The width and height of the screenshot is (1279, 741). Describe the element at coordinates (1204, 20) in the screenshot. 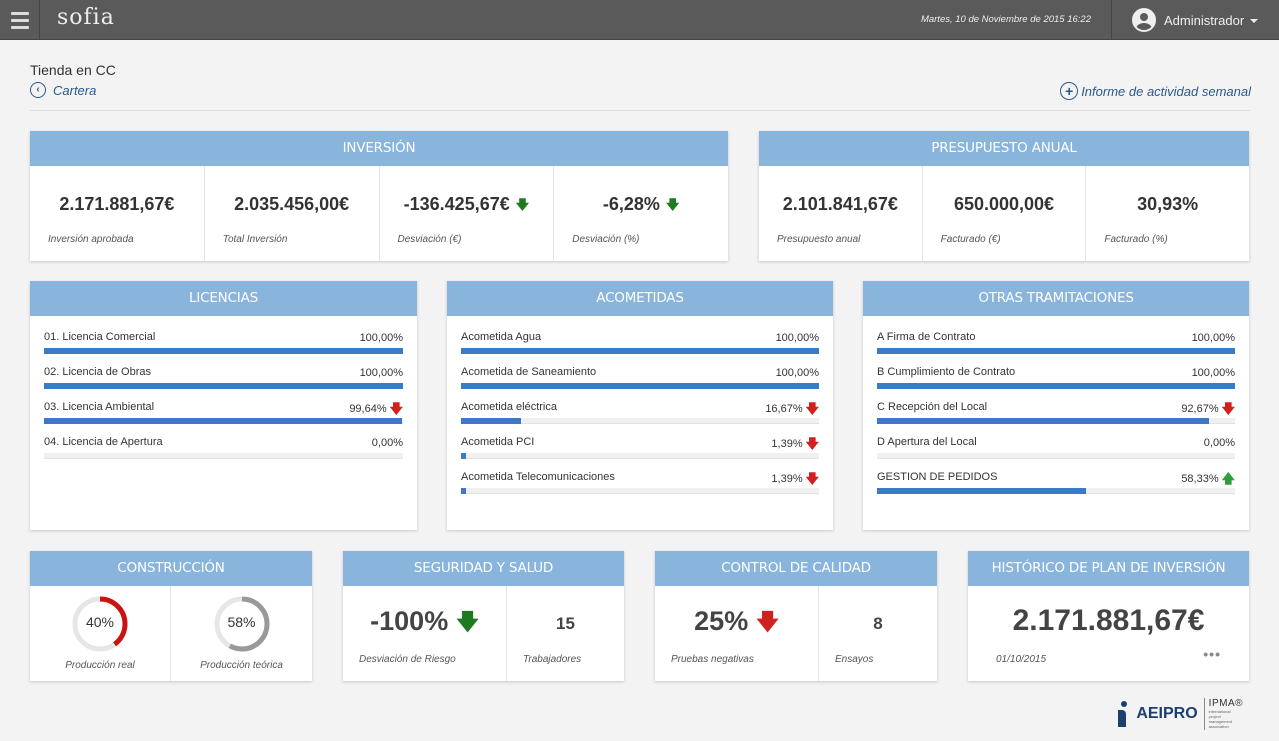

I see `user-name: Administrador` at that location.